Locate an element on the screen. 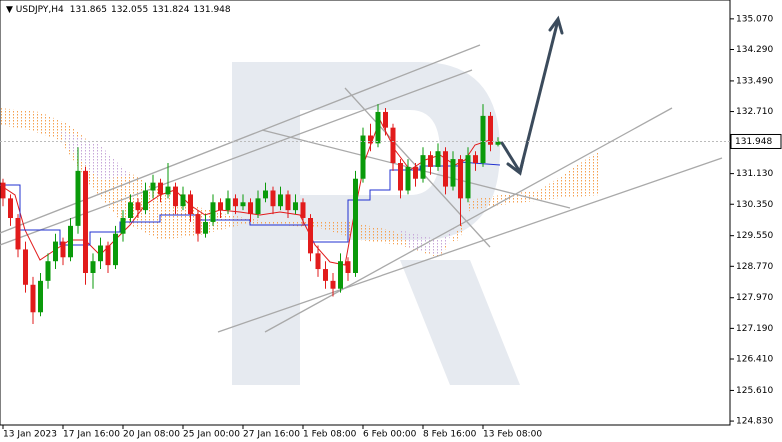  last-price-label: 131.948 is located at coordinates (753, 142).